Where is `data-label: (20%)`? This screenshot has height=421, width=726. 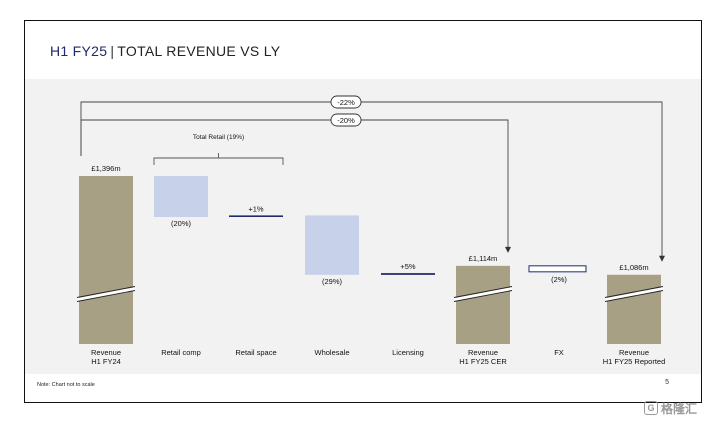
data-label: (20%) is located at coordinates (181, 223).